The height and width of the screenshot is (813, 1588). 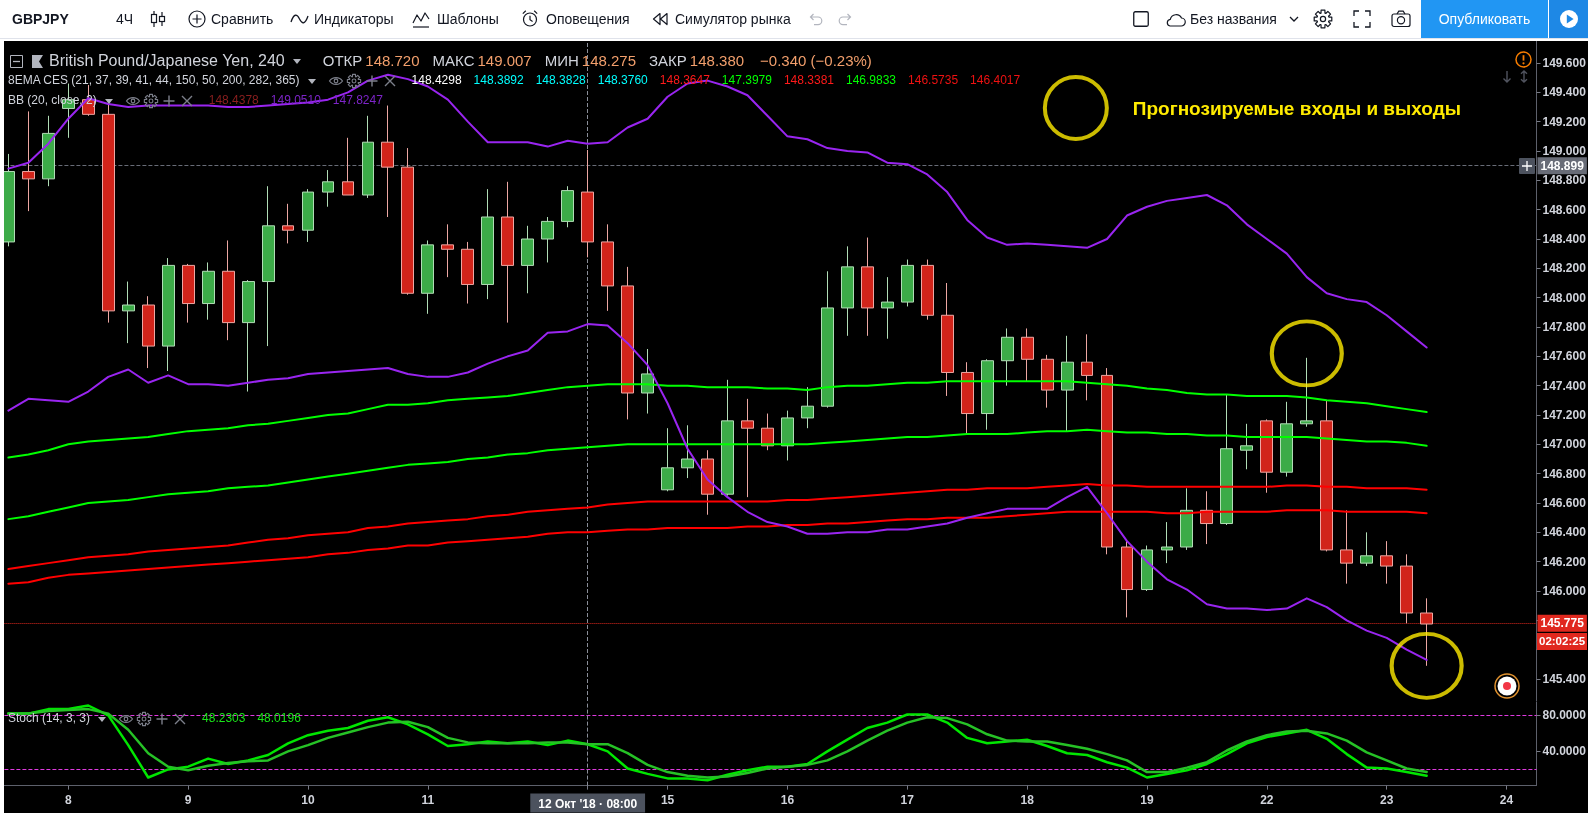 I want to click on text: Прогнозируемые входы и выходы, so click(x=1297, y=108).